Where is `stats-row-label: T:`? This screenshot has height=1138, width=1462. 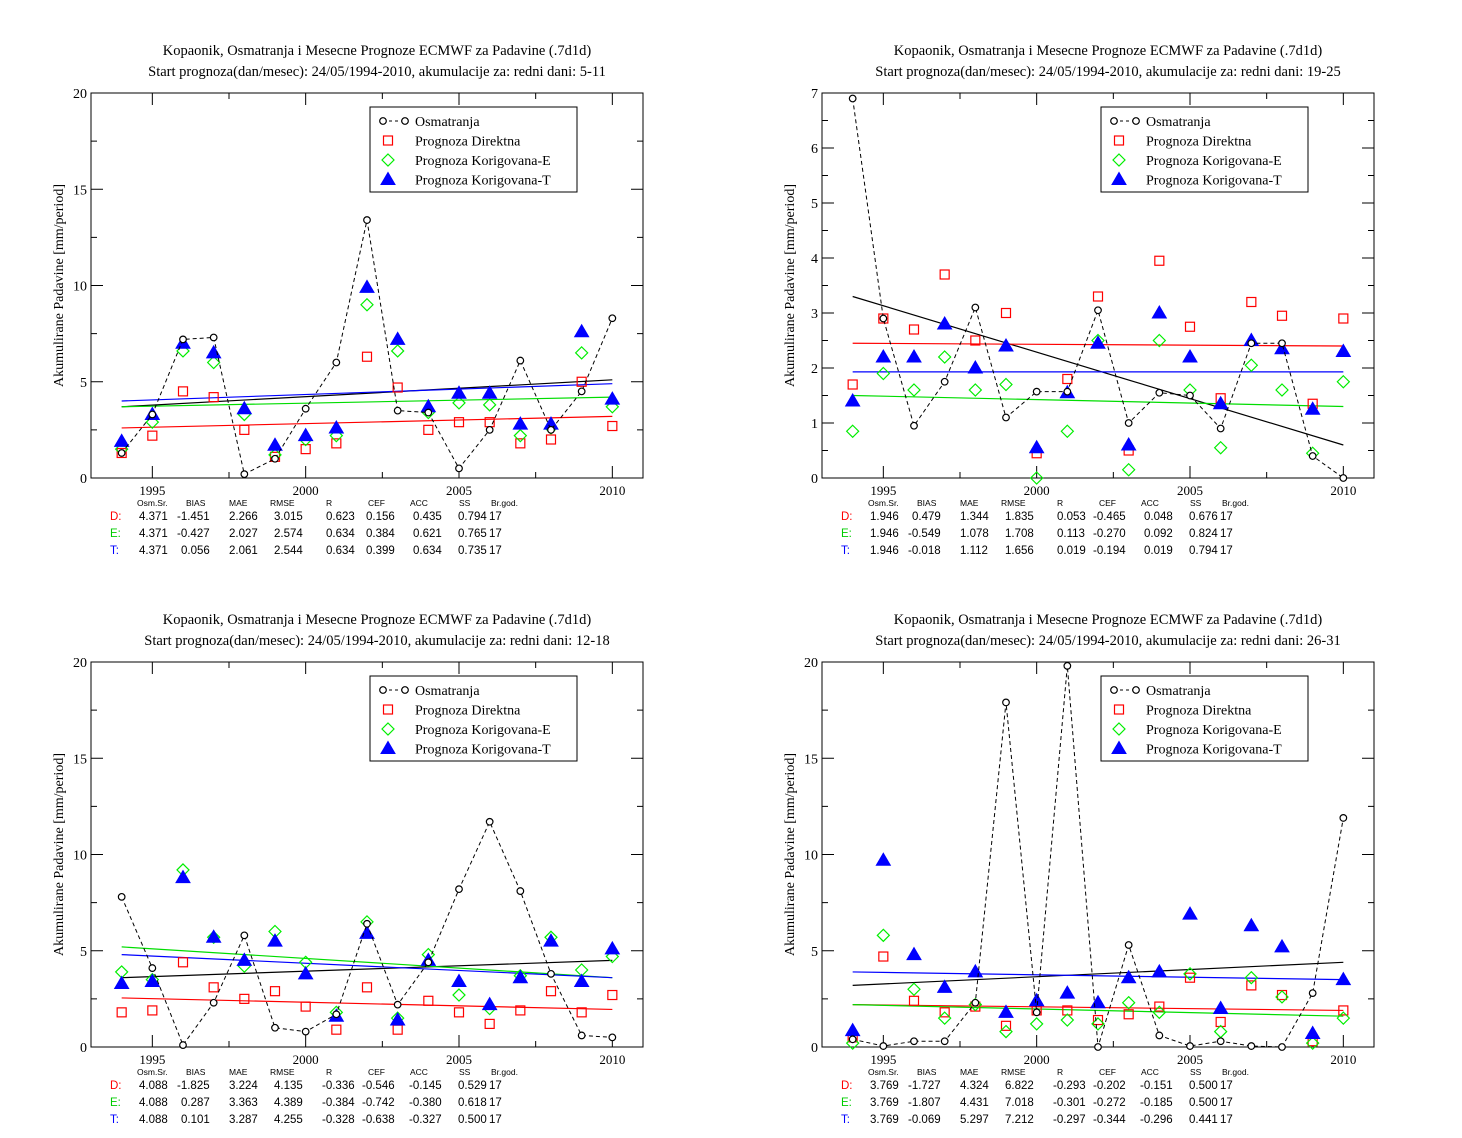 stats-row-label: T: is located at coordinates (845, 1120).